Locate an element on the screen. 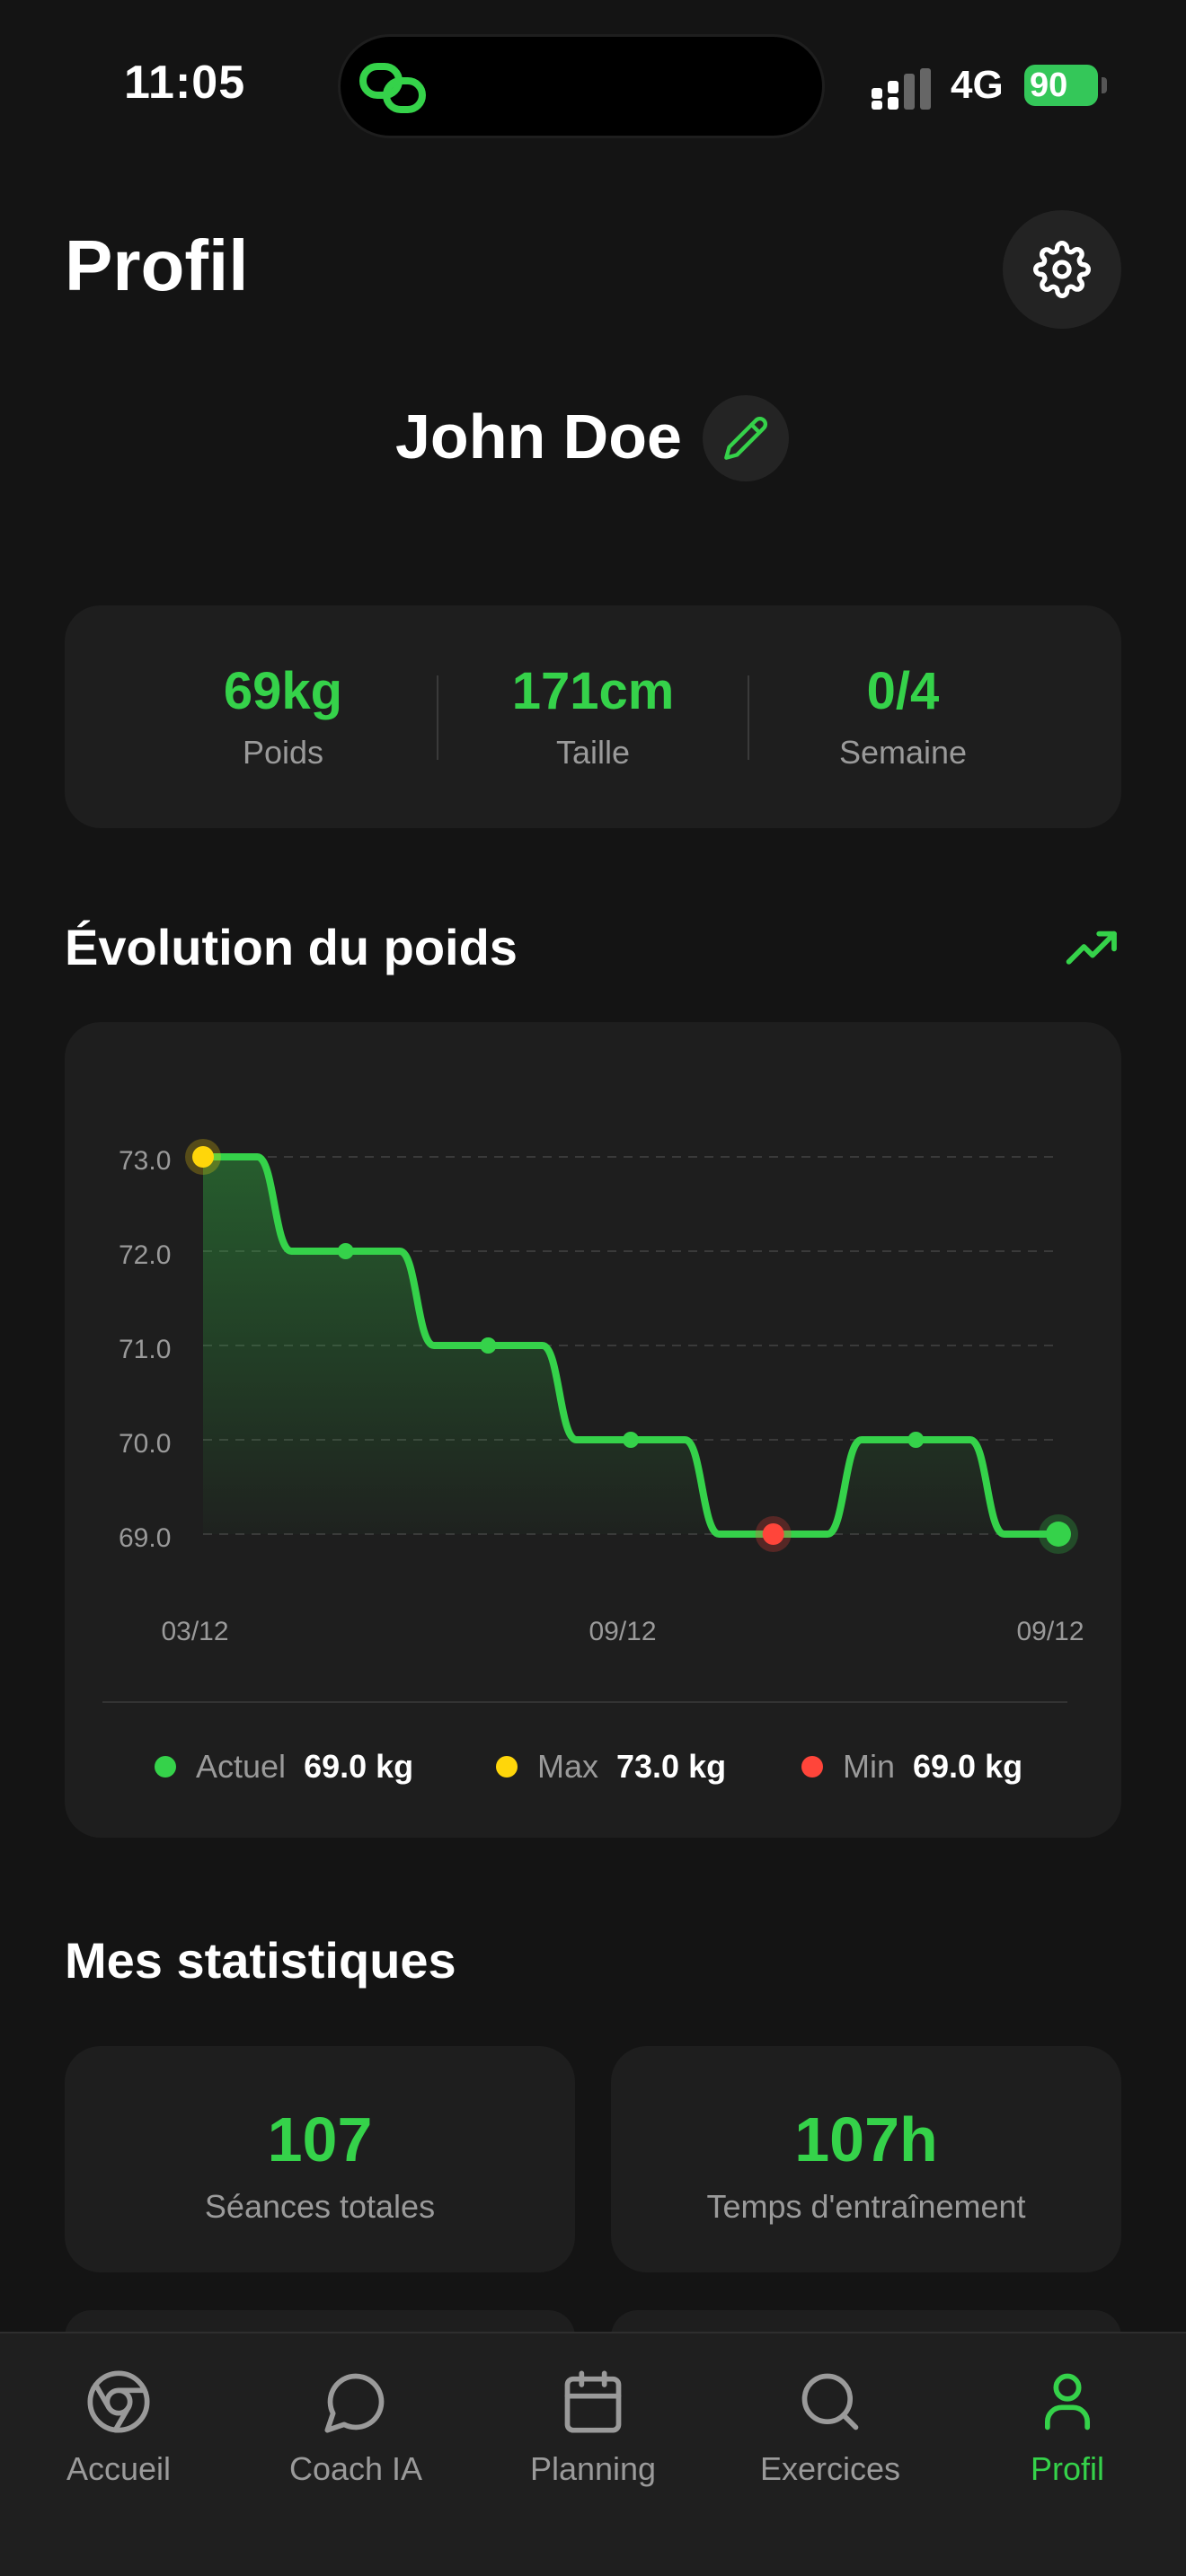 The image size is (1186, 2576). legend-max: Max 73.0 kg is located at coordinates (611, 1767).